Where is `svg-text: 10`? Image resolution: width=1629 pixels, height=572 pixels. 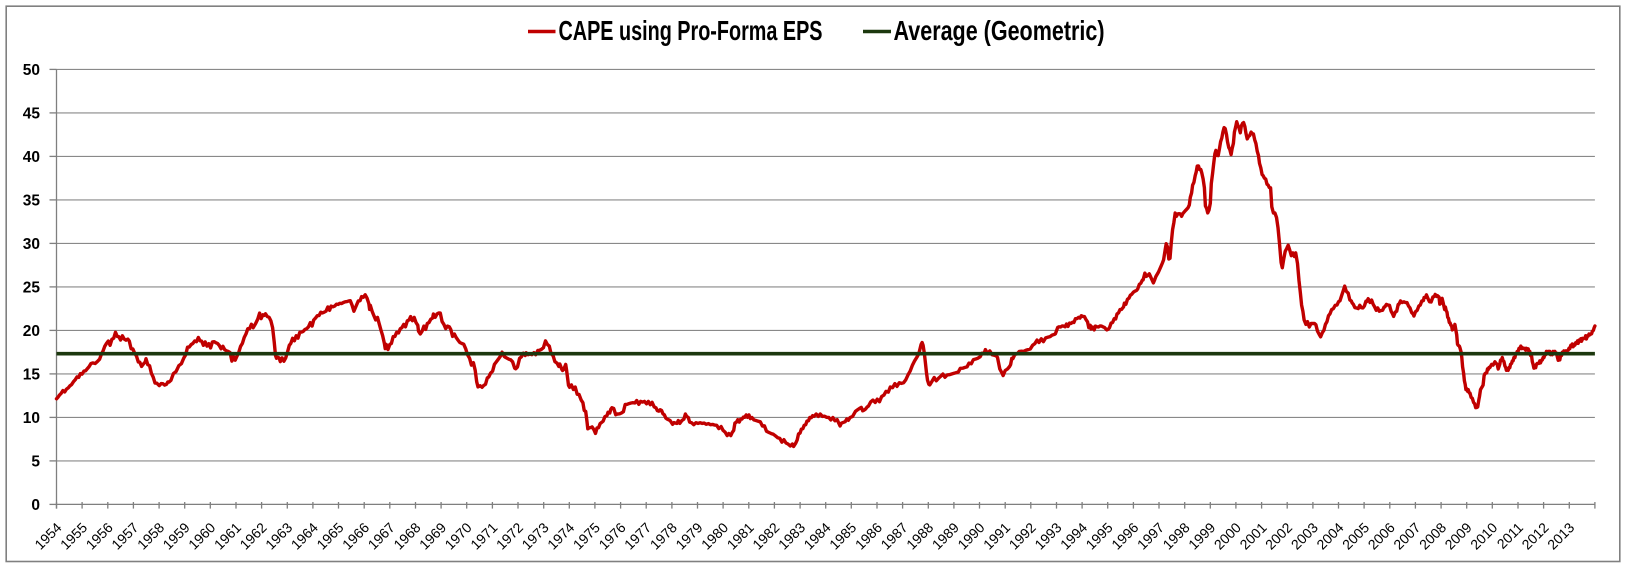
svg-text: 10 is located at coordinates (31, 418).